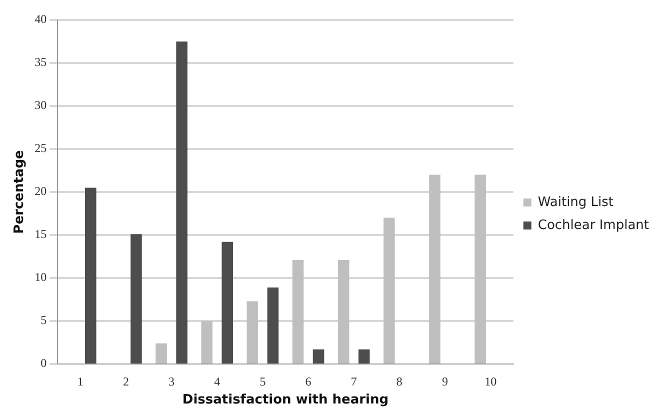 This screenshot has height=416, width=671. Describe the element at coordinates (40, 234) in the screenshot. I see `y-tick-label: 15` at that location.